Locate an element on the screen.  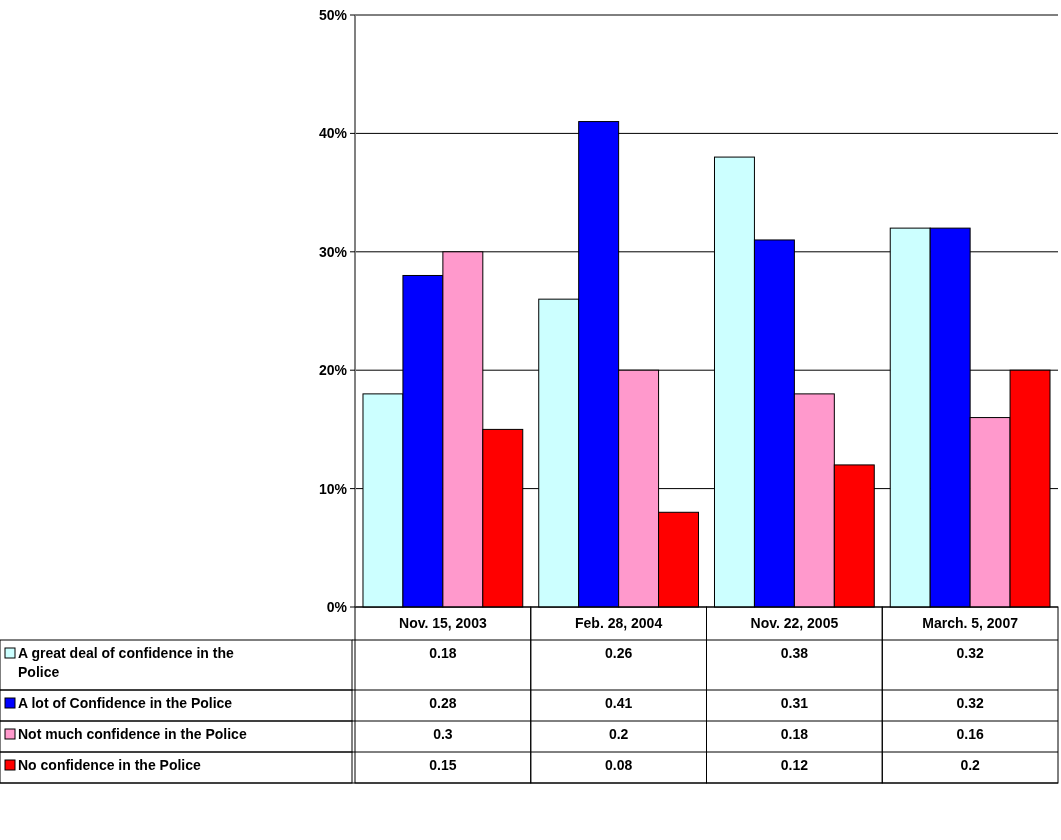
y-tick-label: 20% is located at coordinates (333, 370).